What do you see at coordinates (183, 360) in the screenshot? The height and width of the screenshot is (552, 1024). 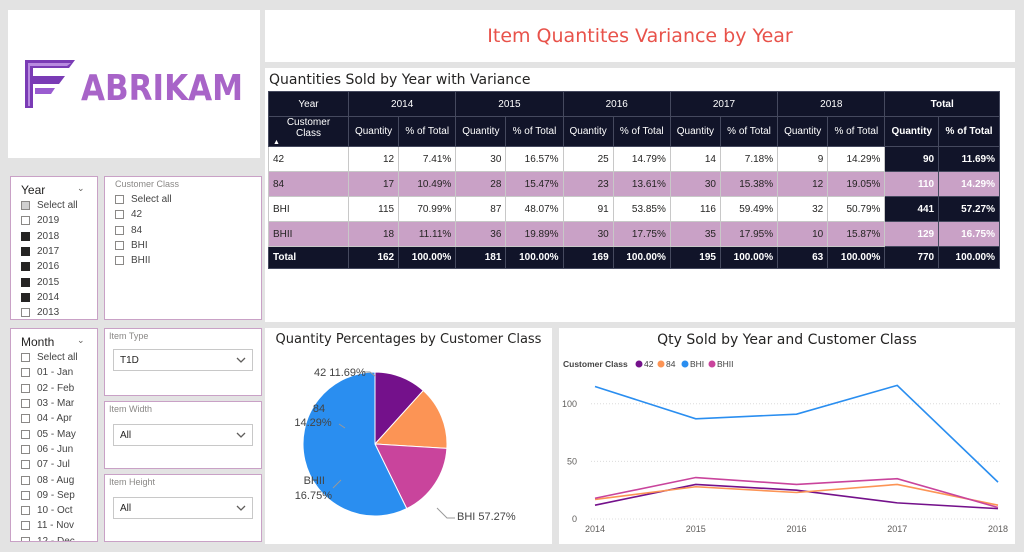 I see `item-type-dropdown: T1D` at bounding box center [183, 360].